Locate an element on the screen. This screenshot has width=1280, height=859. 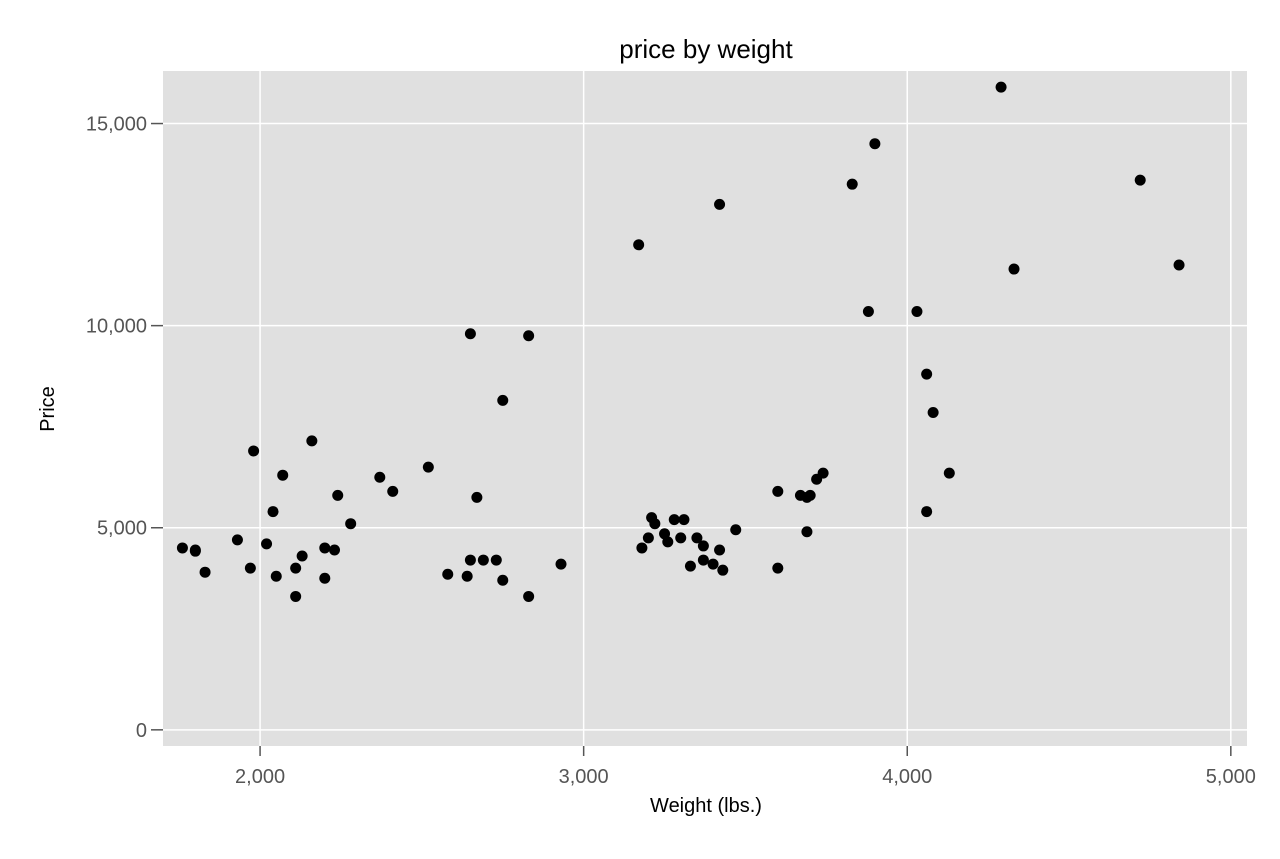
x-tick-label: 4,000 is located at coordinates (907, 777).